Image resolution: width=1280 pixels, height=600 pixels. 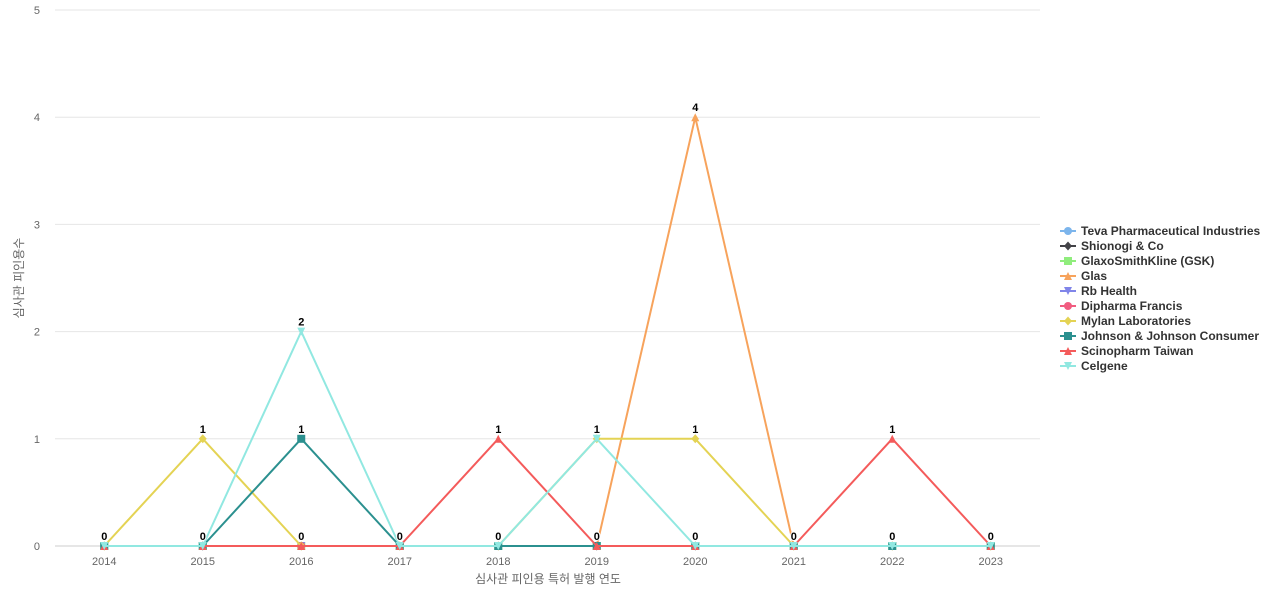 I want to click on legend-item: GlaxoSmithKline (GSK), so click(x=1160, y=260).